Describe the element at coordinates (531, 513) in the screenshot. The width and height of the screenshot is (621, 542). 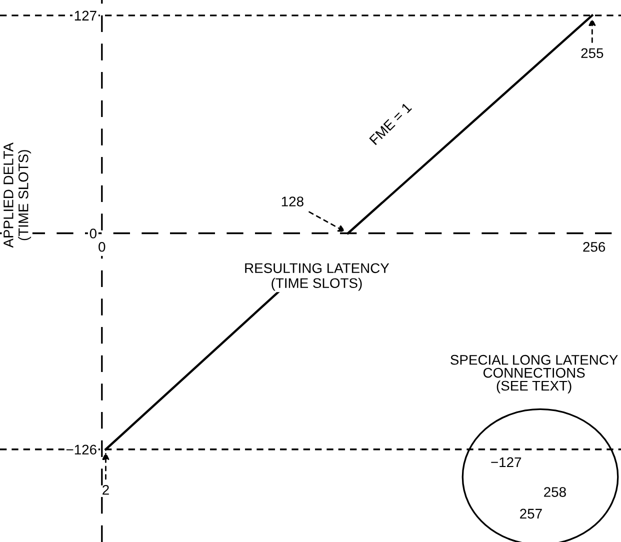
I see `annotation: 257` at that location.